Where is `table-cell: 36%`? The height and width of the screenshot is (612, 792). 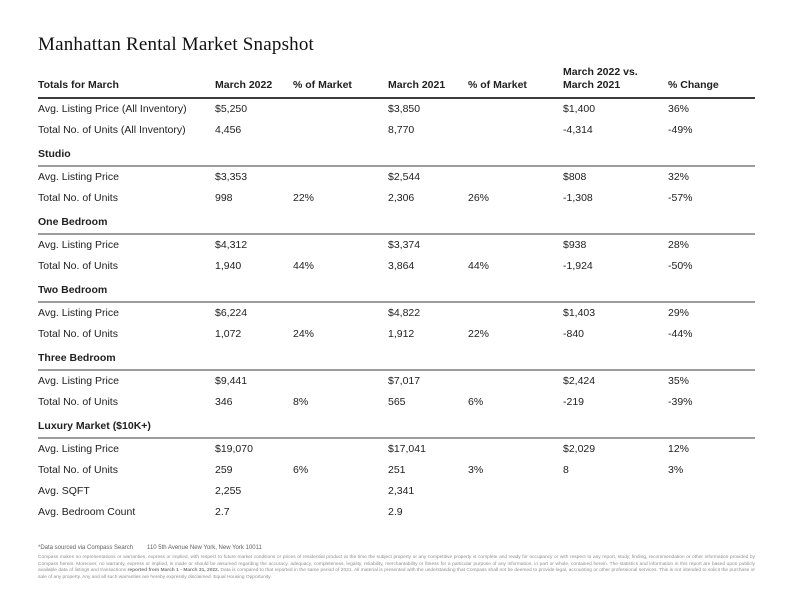 table-cell: 36% is located at coordinates (679, 109).